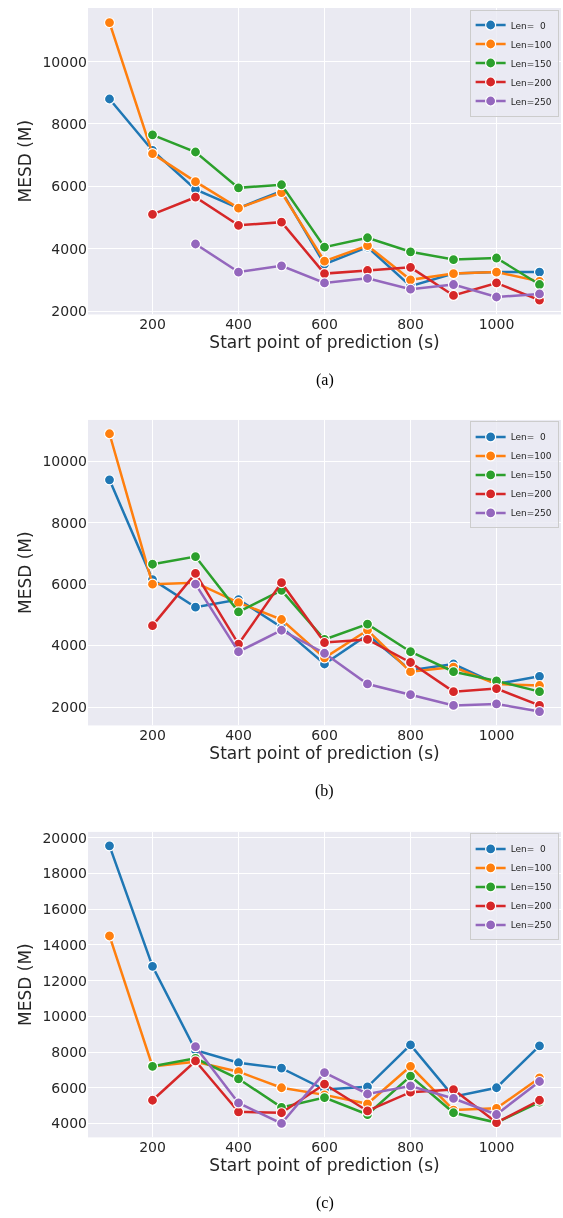  I want to click on text: (a), so click(325, 380).